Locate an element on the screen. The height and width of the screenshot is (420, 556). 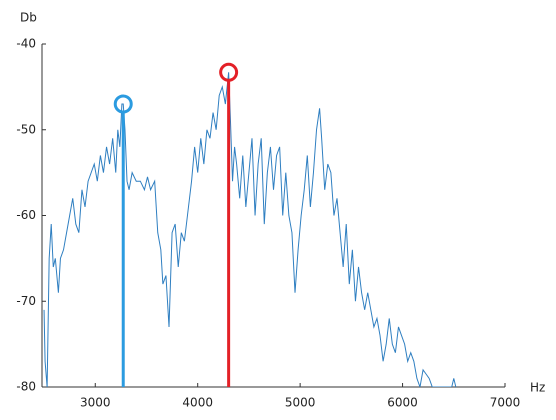
x-tick-label: 6000 is located at coordinates (402, 403).